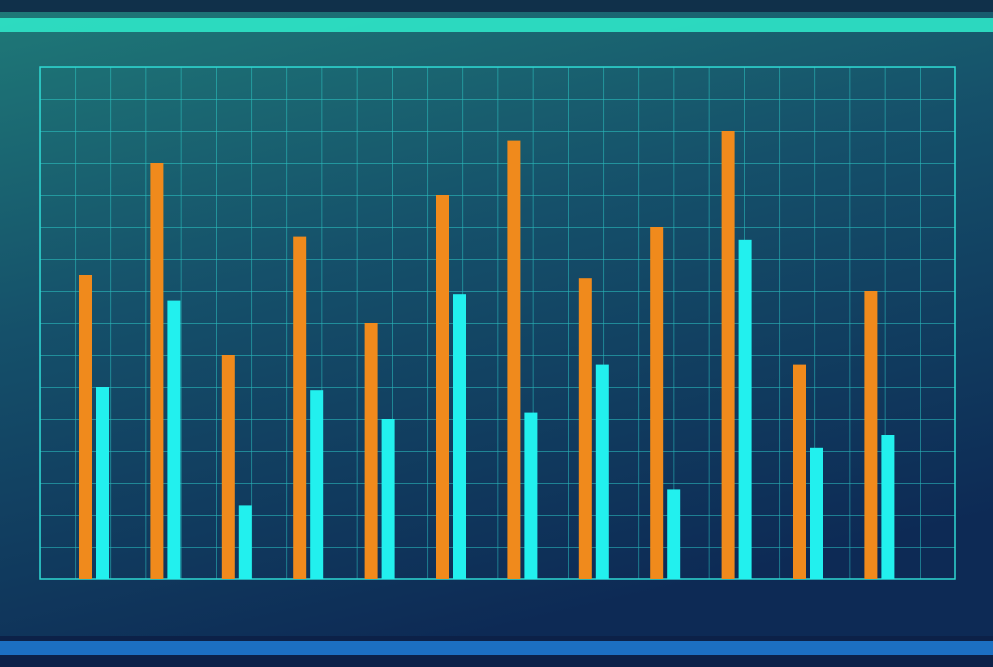 This screenshot has width=993, height=667. Describe the element at coordinates (496, 648) in the screenshot. I see `bottom-glow-bar` at that location.